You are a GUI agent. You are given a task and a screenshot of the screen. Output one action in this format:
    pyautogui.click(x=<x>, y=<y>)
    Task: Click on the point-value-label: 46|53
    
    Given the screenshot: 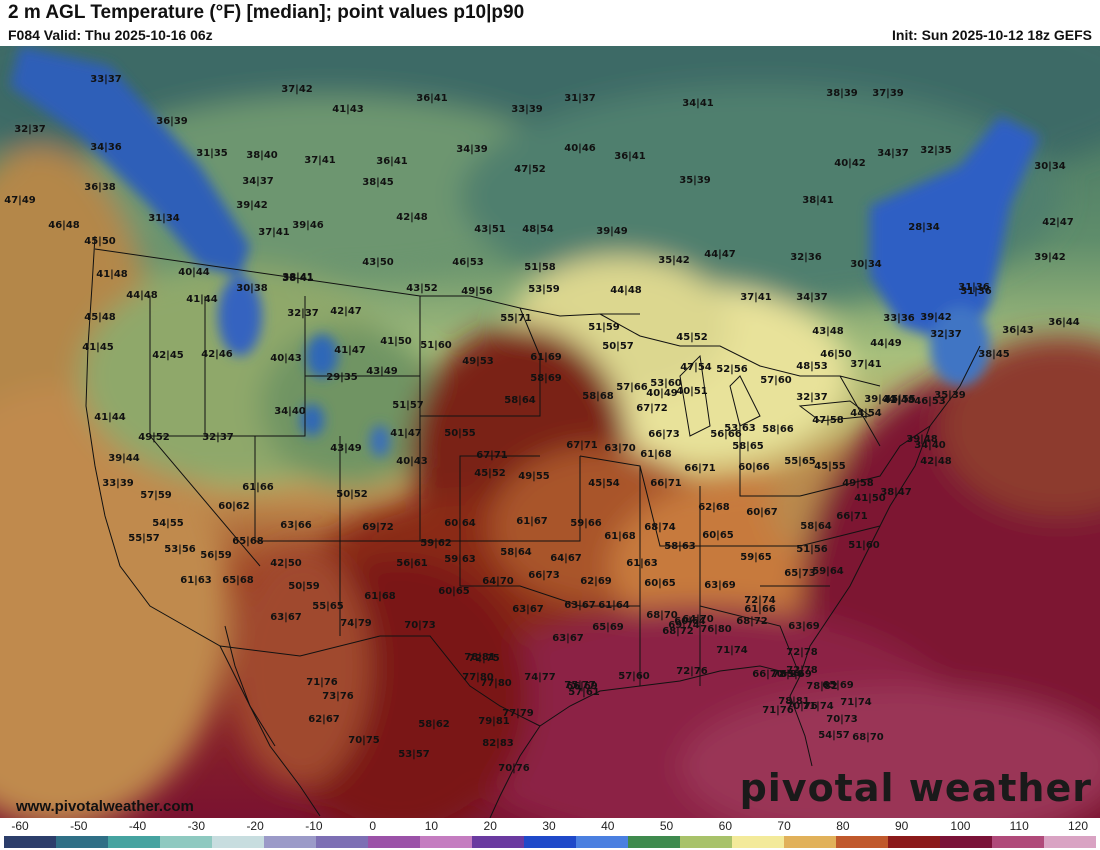 What is the action you would take?
    pyautogui.click(x=930, y=401)
    